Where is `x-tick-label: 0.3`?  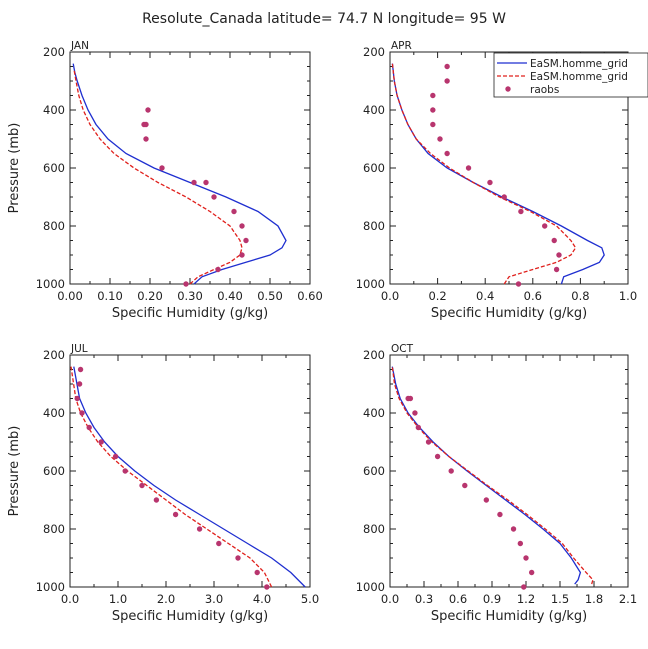
x-tick-label: 0.3 is located at coordinates (424, 599).